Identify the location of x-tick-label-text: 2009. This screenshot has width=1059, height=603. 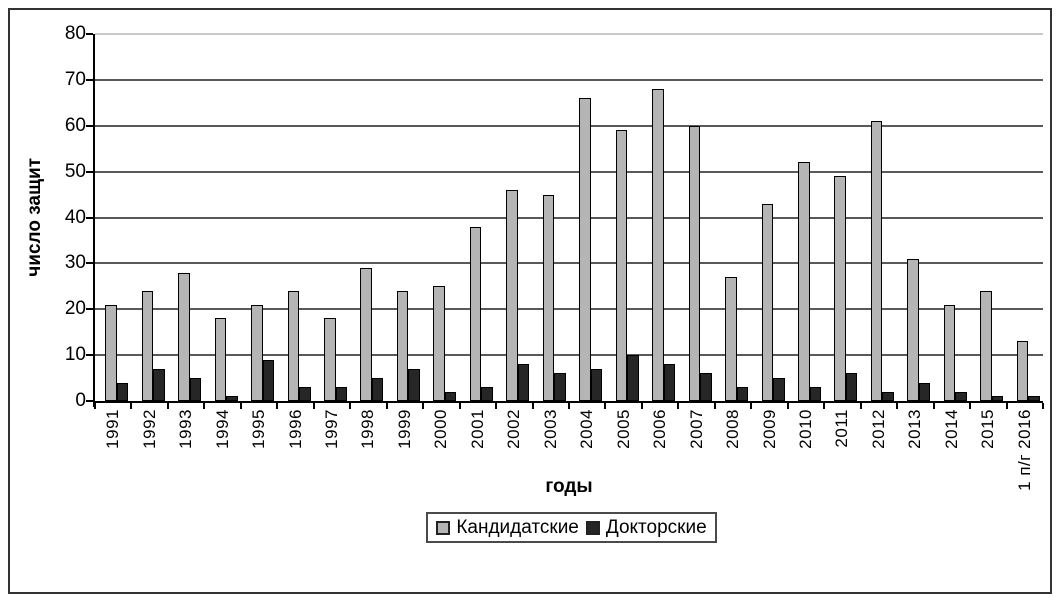
(769, 429).